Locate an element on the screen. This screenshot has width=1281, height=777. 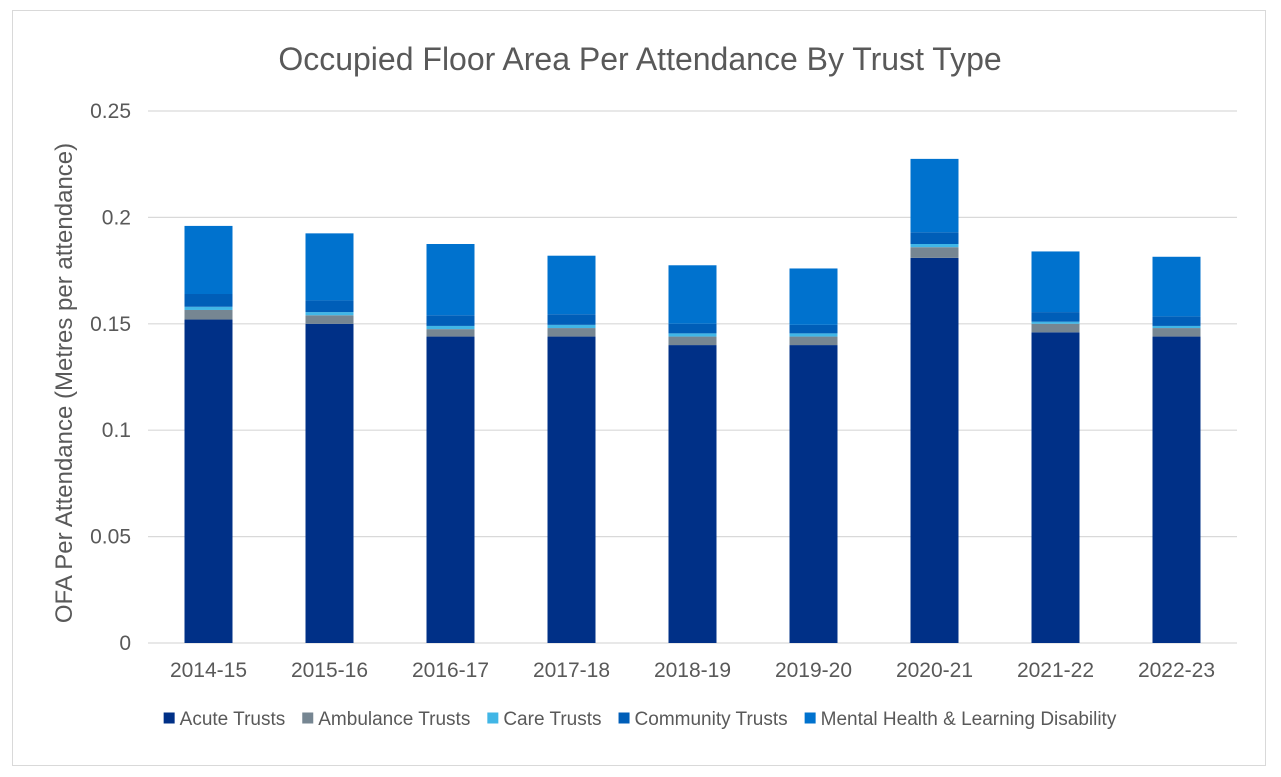
x-tick-label: 2019-20 is located at coordinates (813, 670).